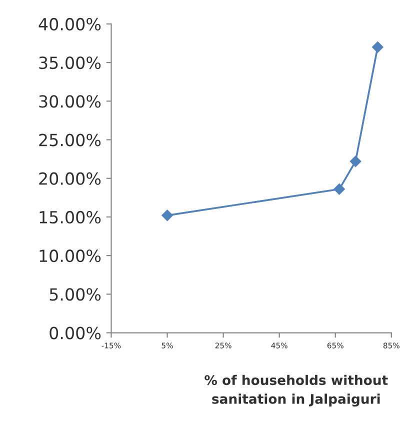  What do you see at coordinates (75, 294) in the screenshot?
I see `y-tick-label: 5.00%` at bounding box center [75, 294].